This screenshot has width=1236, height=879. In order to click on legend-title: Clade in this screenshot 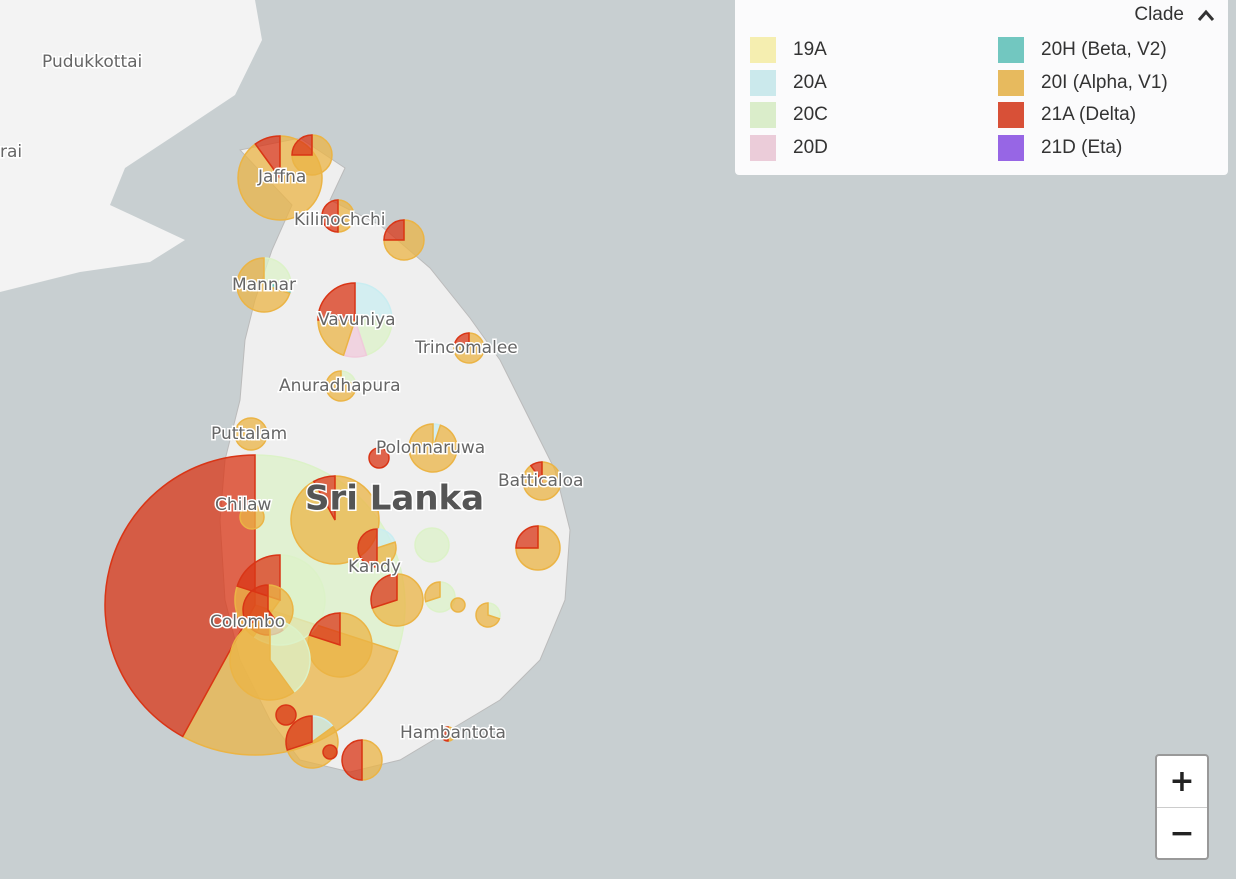, I will do `click(1159, 14)`.